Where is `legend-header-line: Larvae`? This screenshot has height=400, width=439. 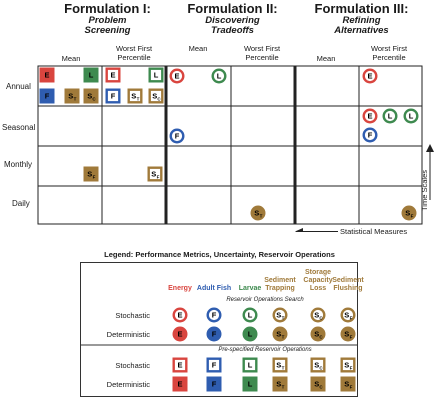 legend-header-line: Larvae is located at coordinates (250, 288).